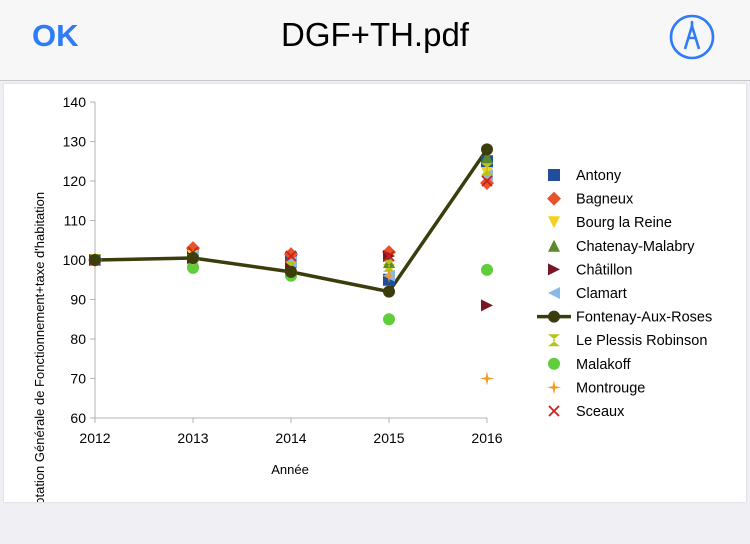 This screenshot has width=750, height=544. I want to click on x-tick-label: 2012, so click(94, 438).